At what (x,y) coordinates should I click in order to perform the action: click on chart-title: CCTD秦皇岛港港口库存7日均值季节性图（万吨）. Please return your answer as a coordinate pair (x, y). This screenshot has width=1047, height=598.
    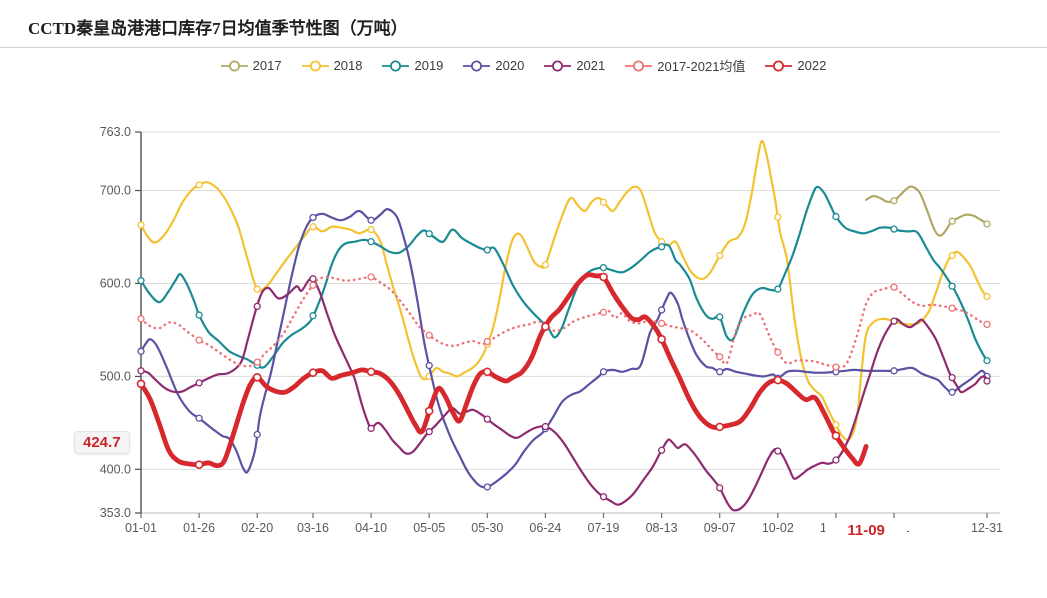
    Looking at the image, I should click on (218, 28).